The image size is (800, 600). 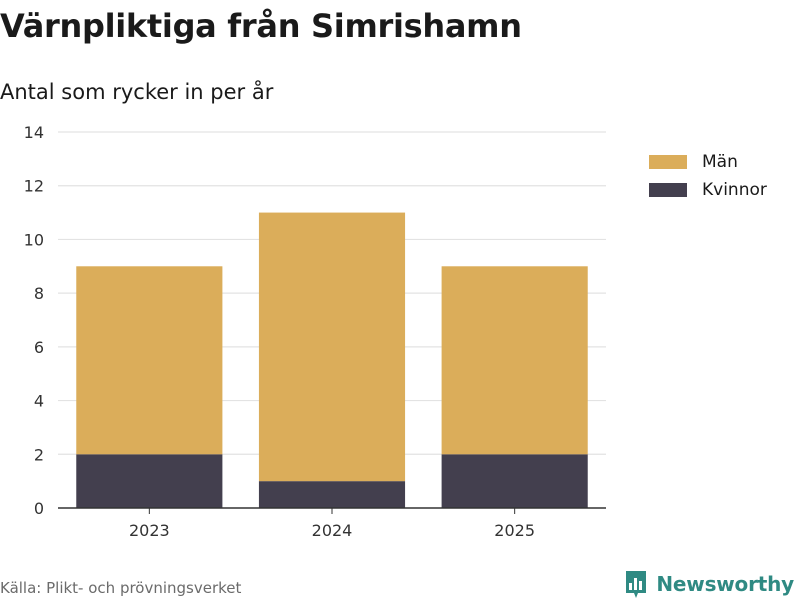 I want to click on legend: Män Kvinnor, so click(x=708, y=176).